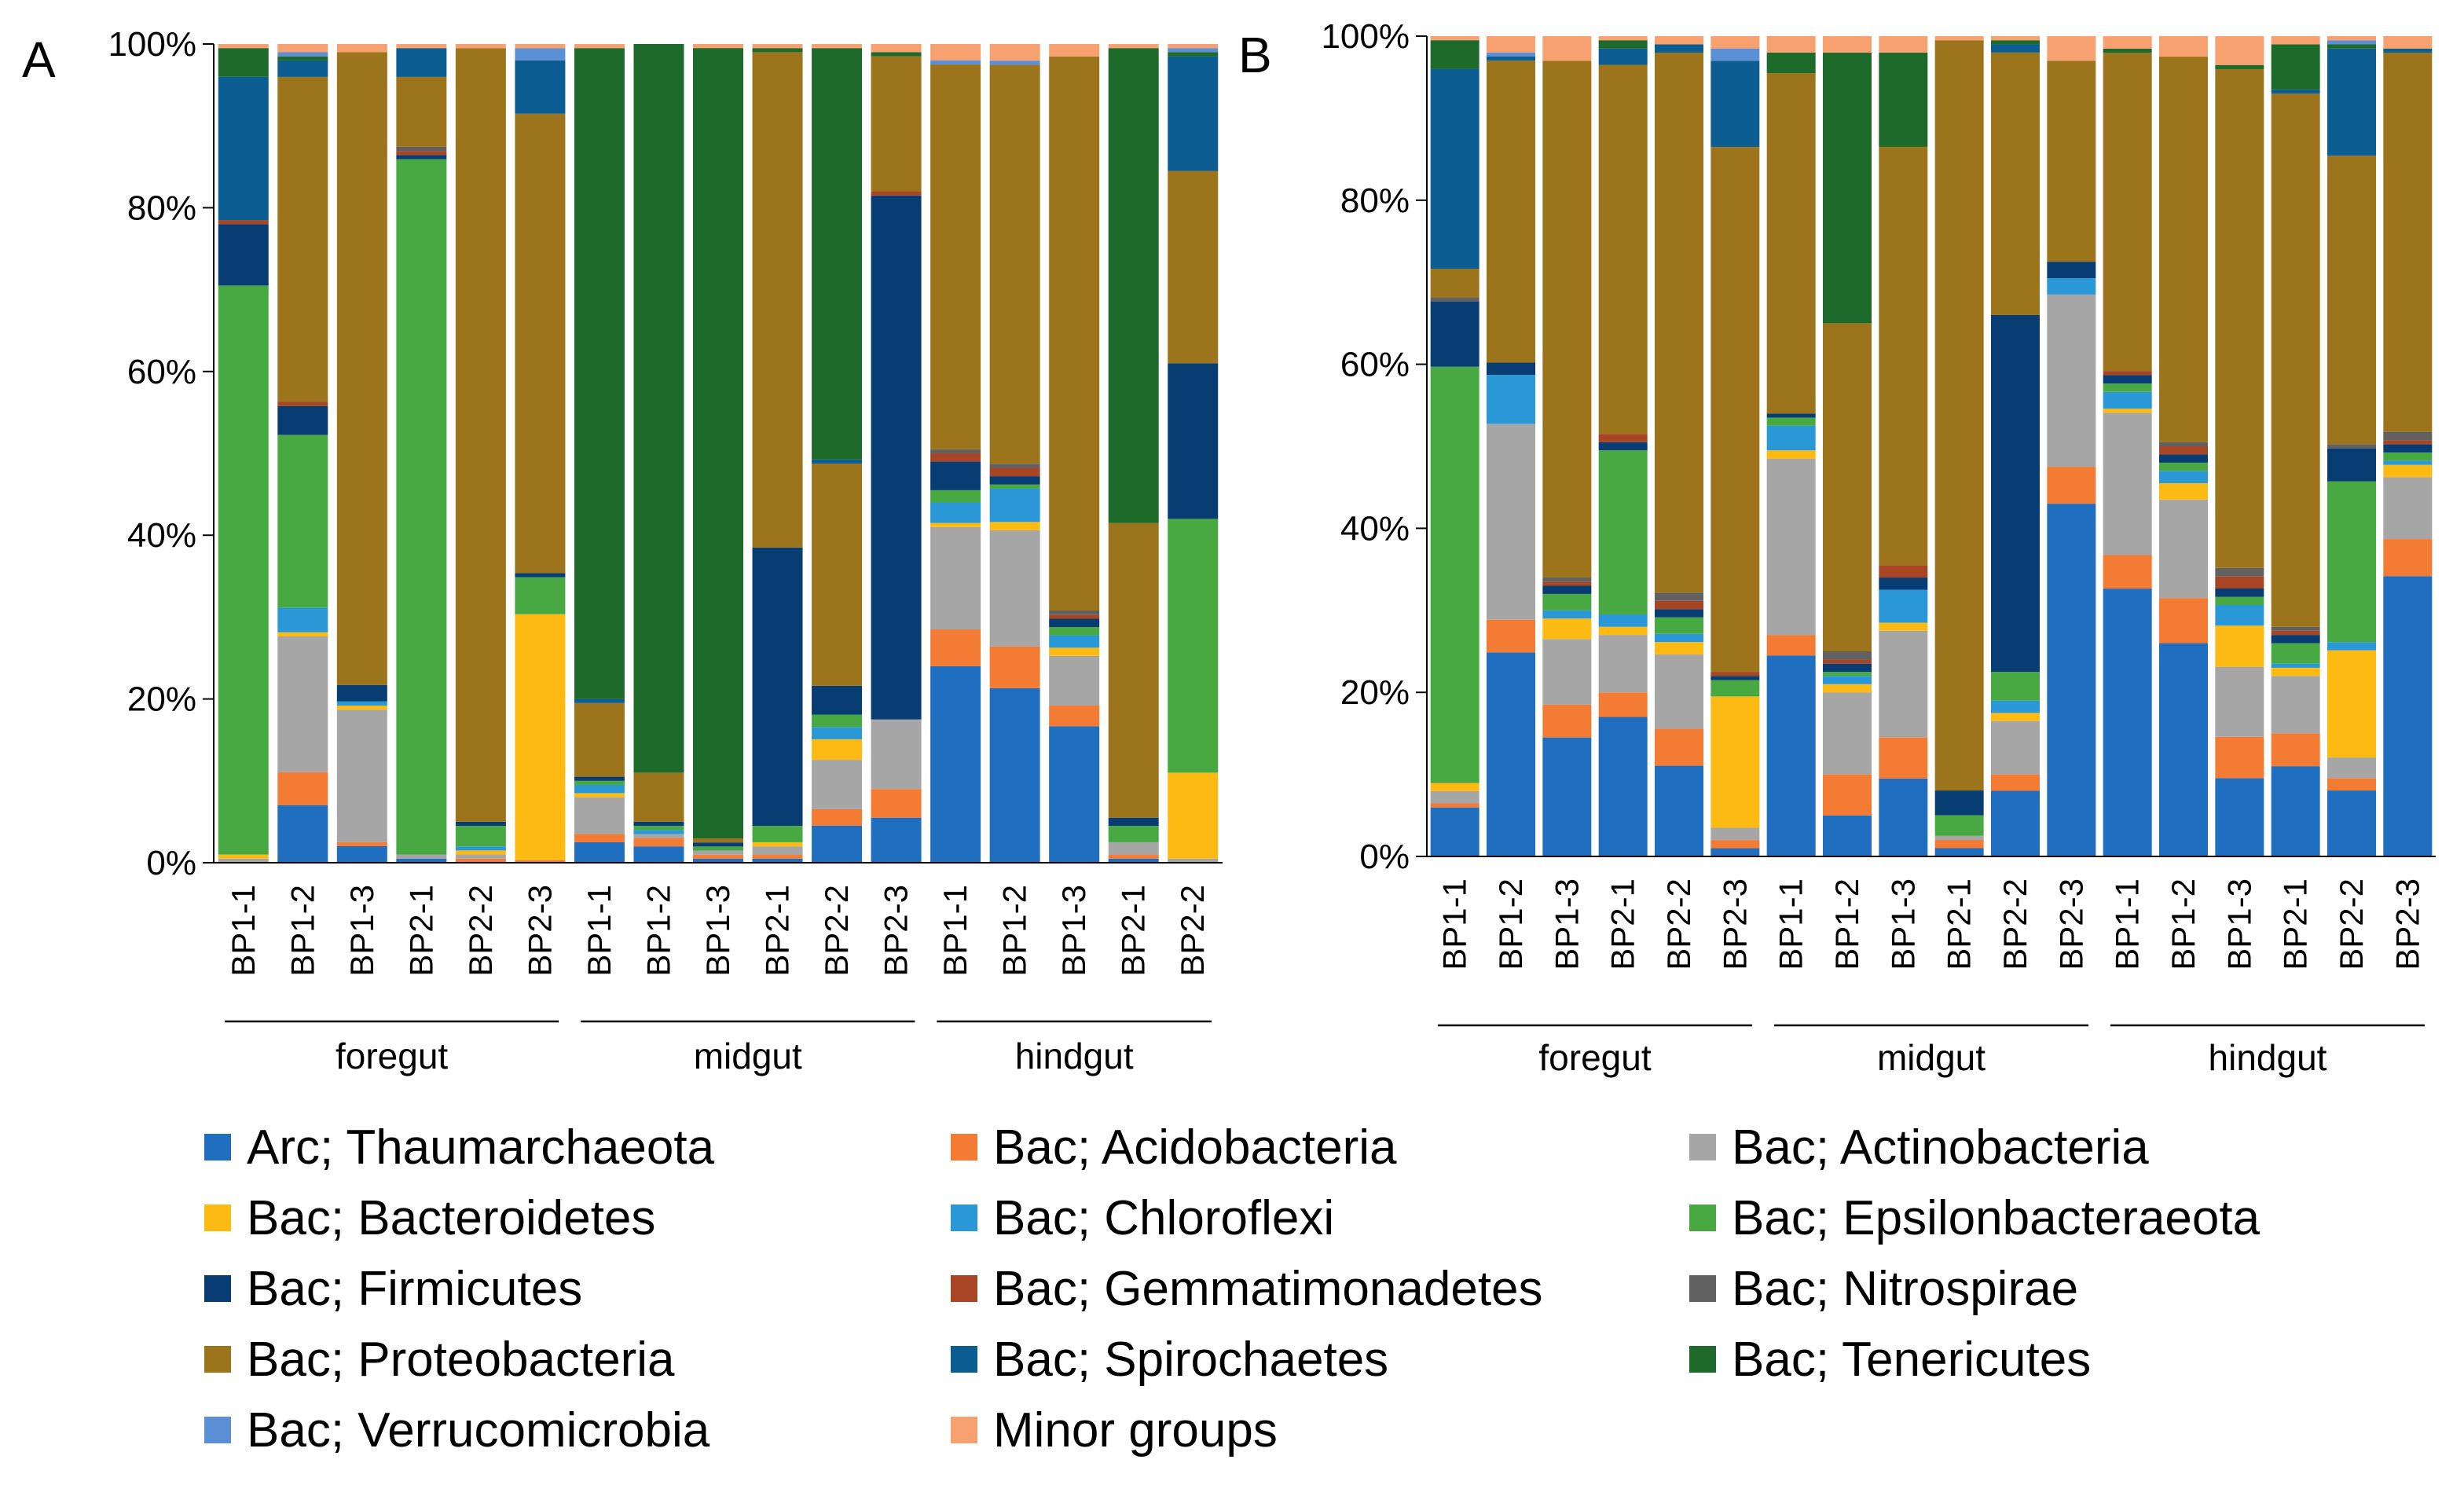 Image resolution: width=2464 pixels, height=1485 pixels. What do you see at coordinates (361, 931) in the screenshot?
I see `x-tick-label: BP1-3` at bounding box center [361, 931].